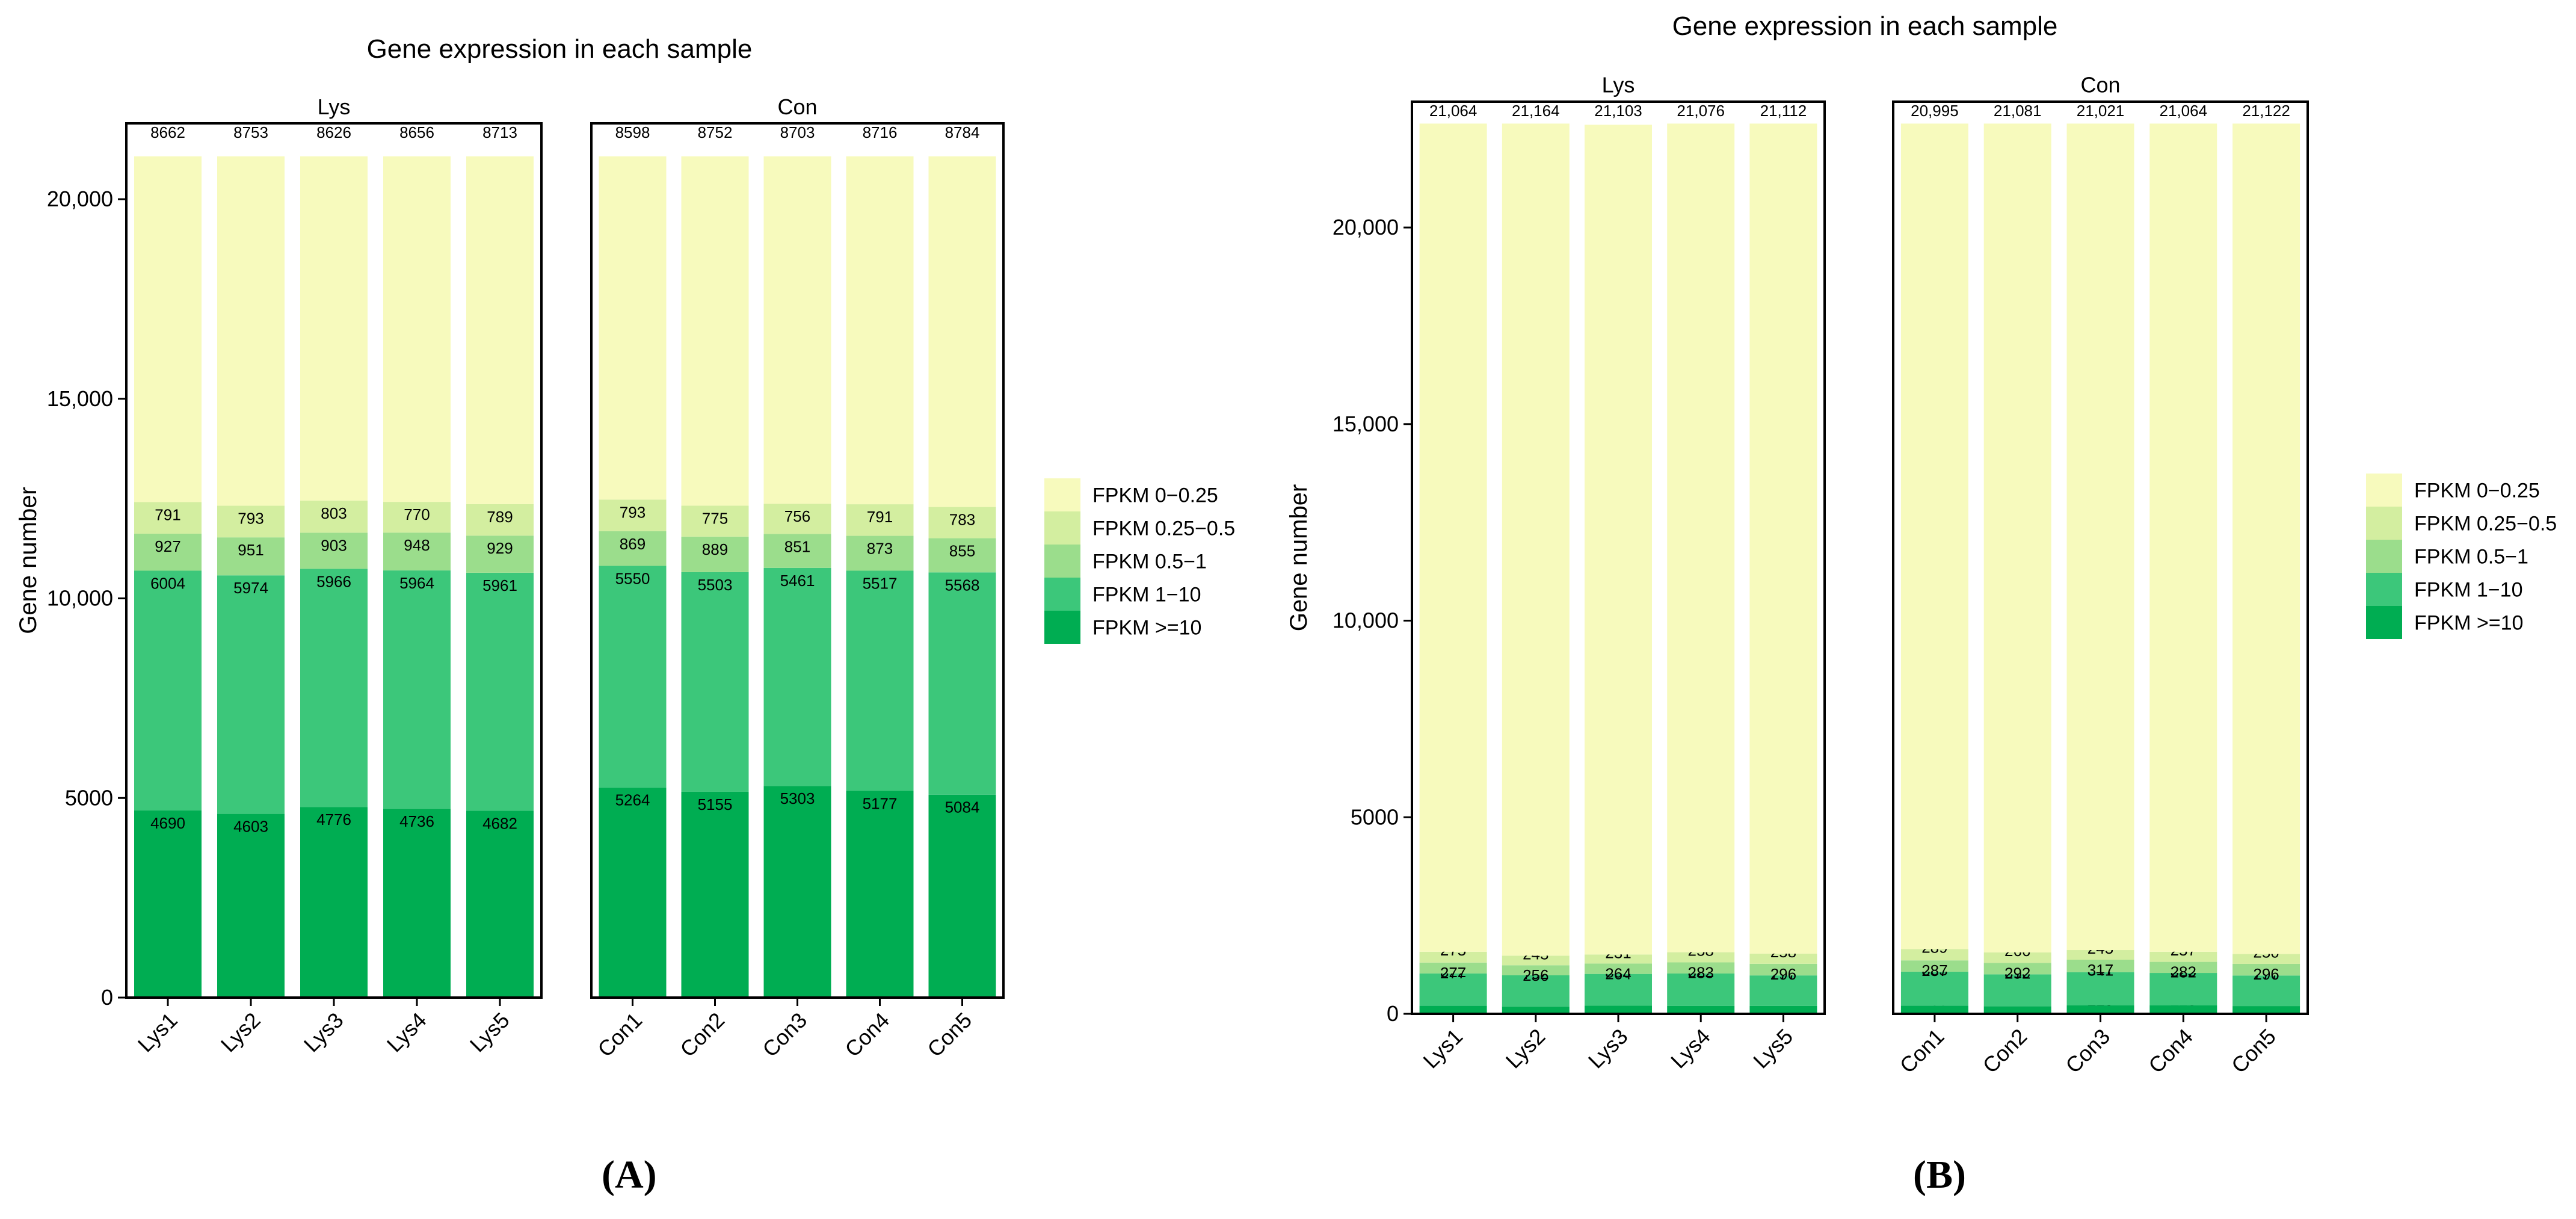 The height and width of the screenshot is (1219, 2576). What do you see at coordinates (2485, 524) in the screenshot?
I see `legend-label: FPKM 0.25−0.5` at bounding box center [2485, 524].